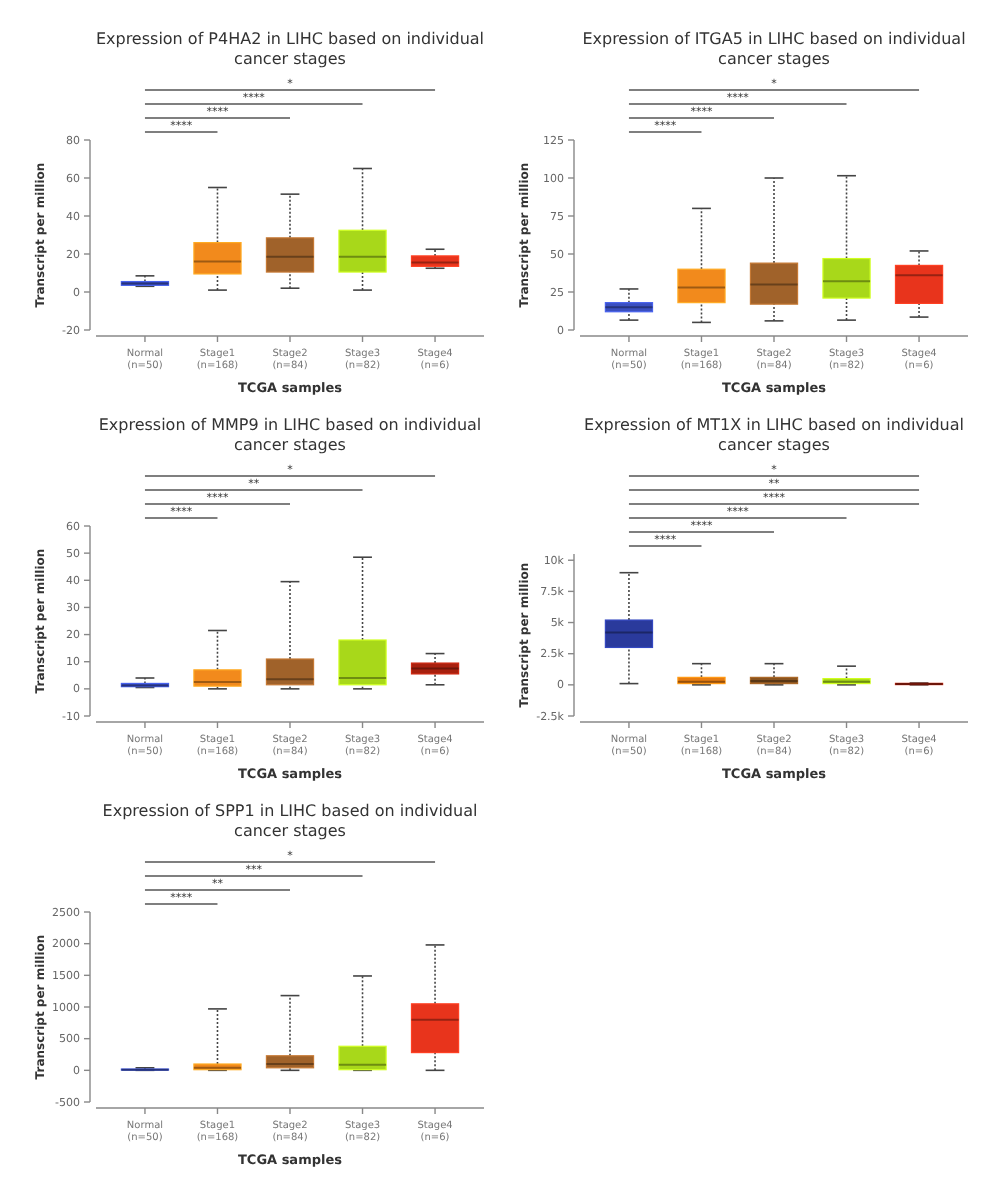 The height and width of the screenshot is (1190, 1000). What do you see at coordinates (290, 49) in the screenshot?
I see `chart-title: Expression of P4HA2 in LIHC based on individual cancer stages` at bounding box center [290, 49].